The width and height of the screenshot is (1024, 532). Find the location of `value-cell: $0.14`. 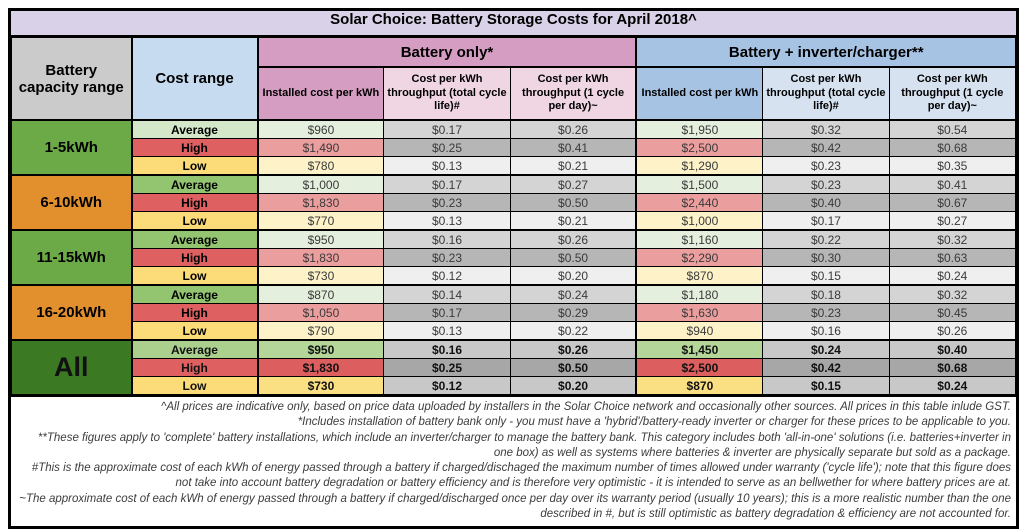

value-cell: $0.14 is located at coordinates (447, 294).